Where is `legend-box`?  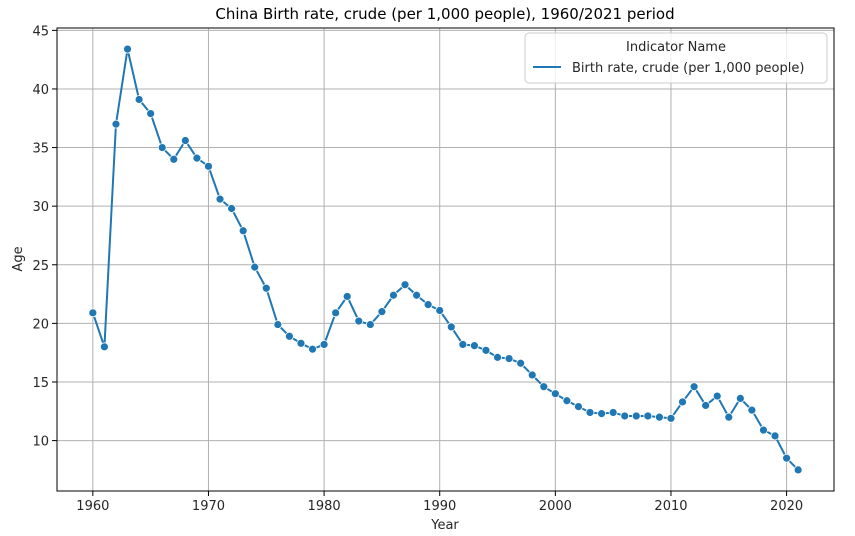
legend-box is located at coordinates (676, 58).